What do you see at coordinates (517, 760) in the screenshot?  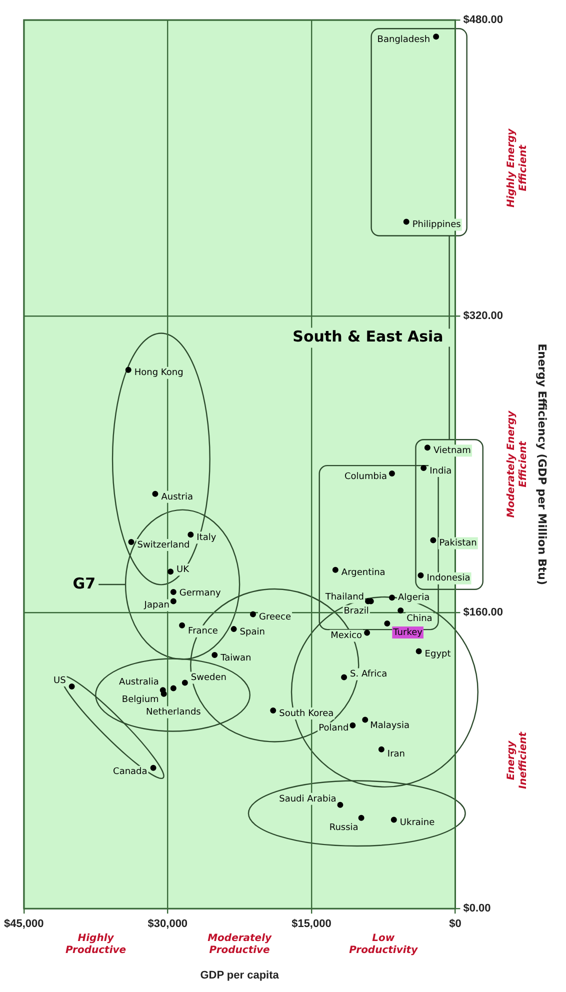 I see `text: Energy Inefficient` at bounding box center [517, 760].